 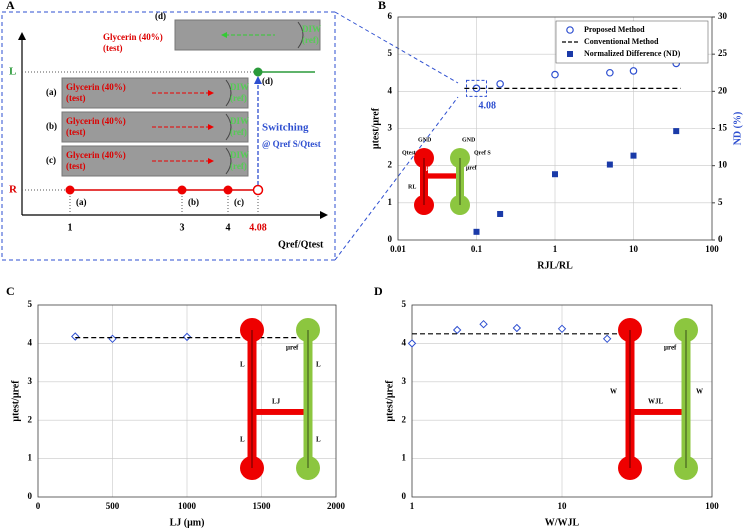 What do you see at coordinates (409, 153) in the screenshot?
I see `inset-label: Qtest` at bounding box center [409, 153].